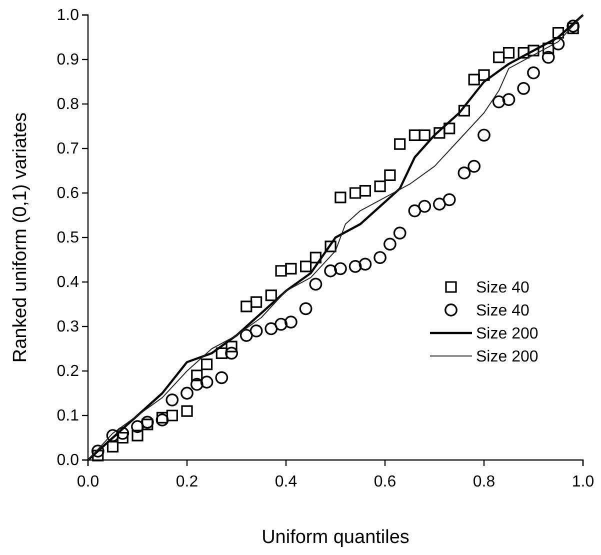 The image size is (601, 555). I want to click on y-tick-label: 0.2, so click(68, 371).